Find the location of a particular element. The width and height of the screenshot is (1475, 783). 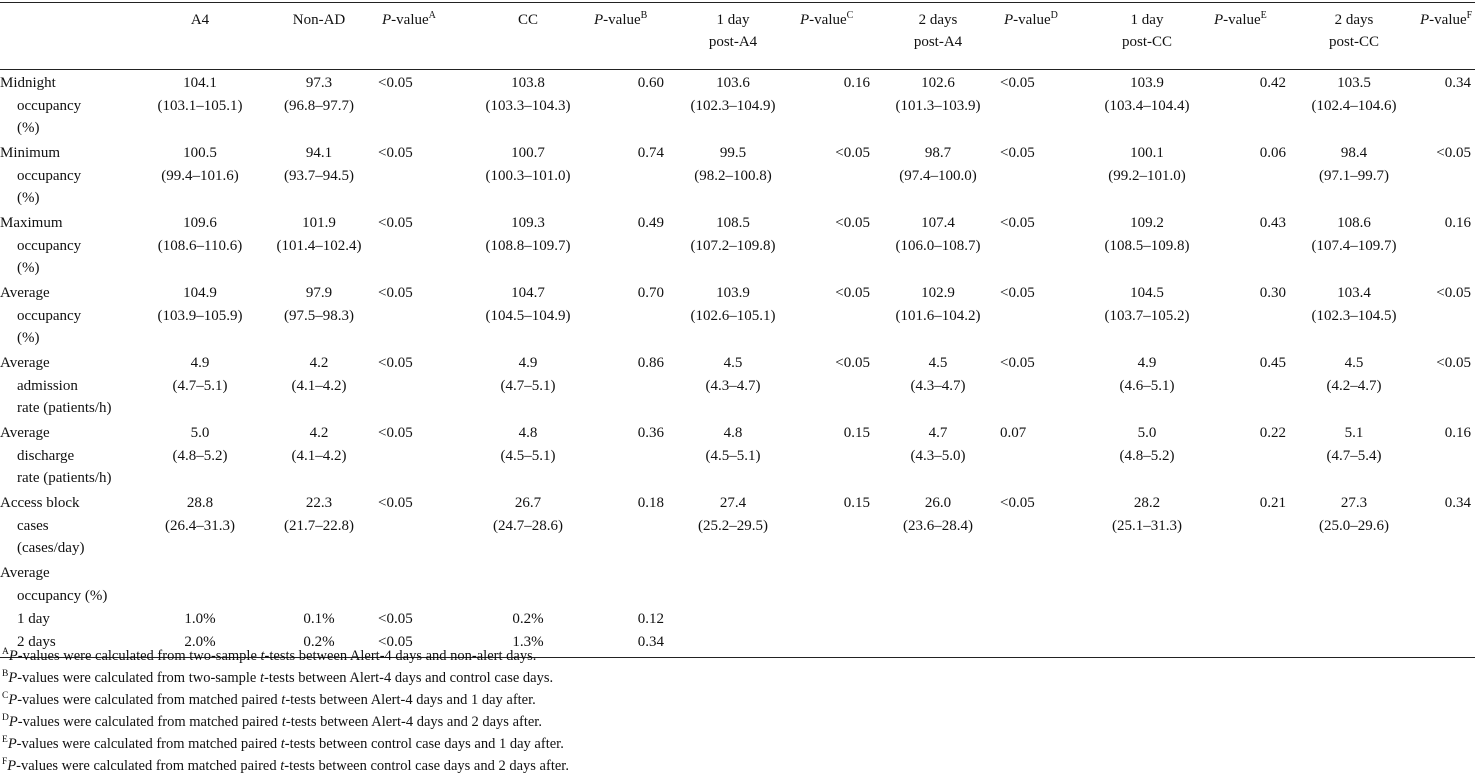

confidence-interval: (23.6–28.4) is located at coordinates (938, 525).